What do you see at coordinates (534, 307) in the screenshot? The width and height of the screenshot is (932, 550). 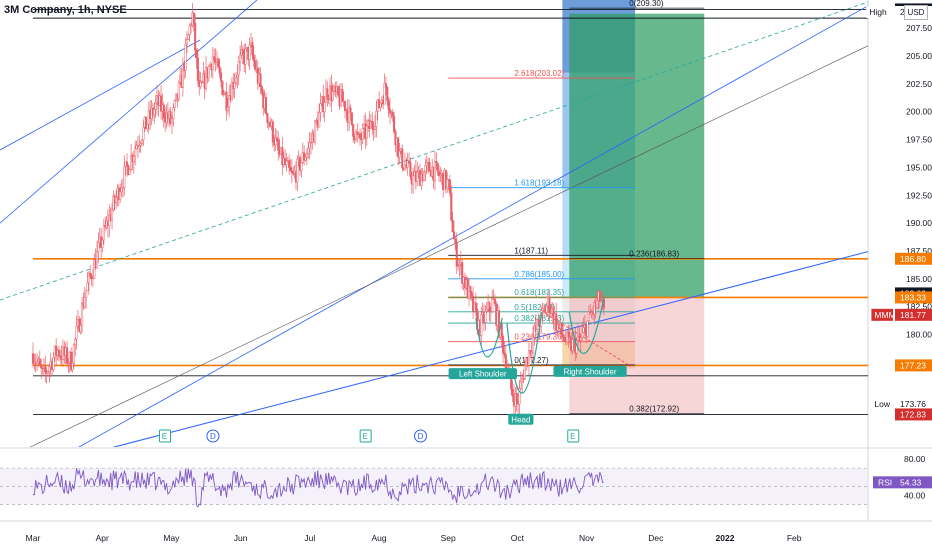 I see `fib-level-label: 0.5(182.04)` at bounding box center [534, 307].